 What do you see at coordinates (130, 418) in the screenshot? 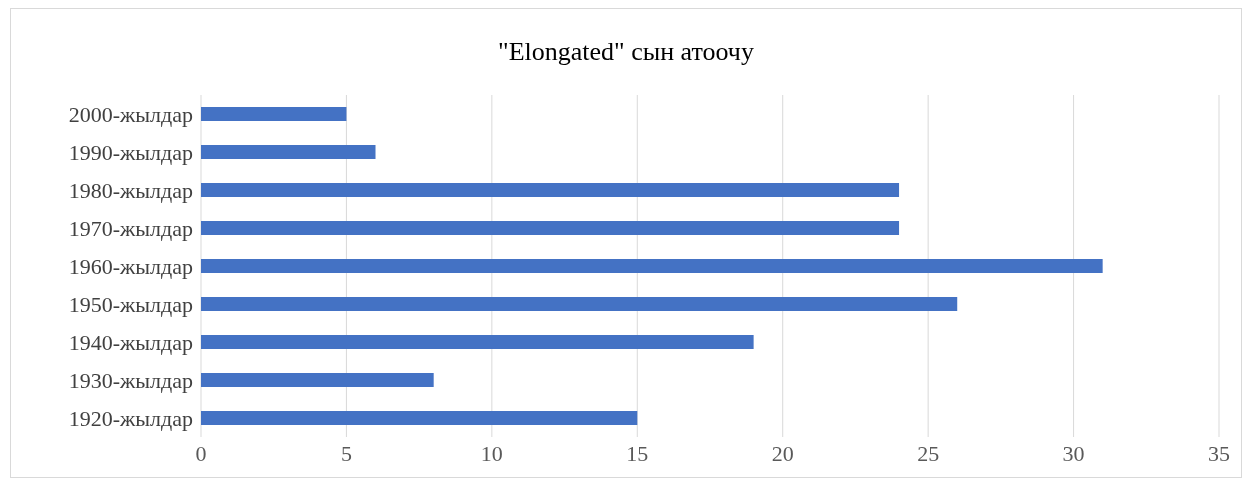
I see `y-tick-label: 1920-жылдар` at bounding box center [130, 418].